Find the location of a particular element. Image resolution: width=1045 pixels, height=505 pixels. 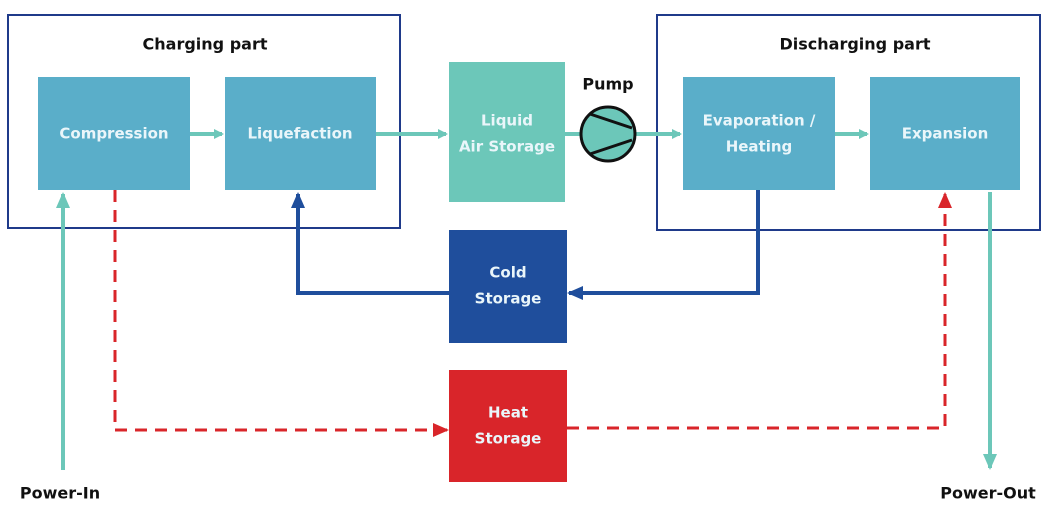

node-label: Cold is located at coordinates (507, 273).